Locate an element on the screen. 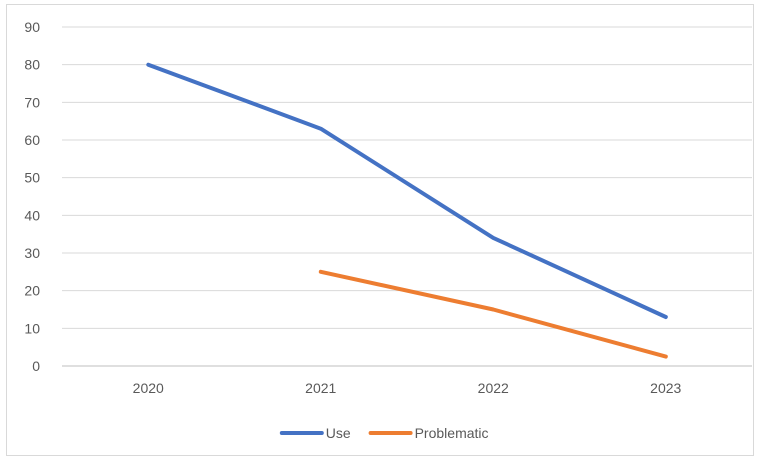 This screenshot has width=760, height=460. y-tick-label: 50 is located at coordinates (32, 178).